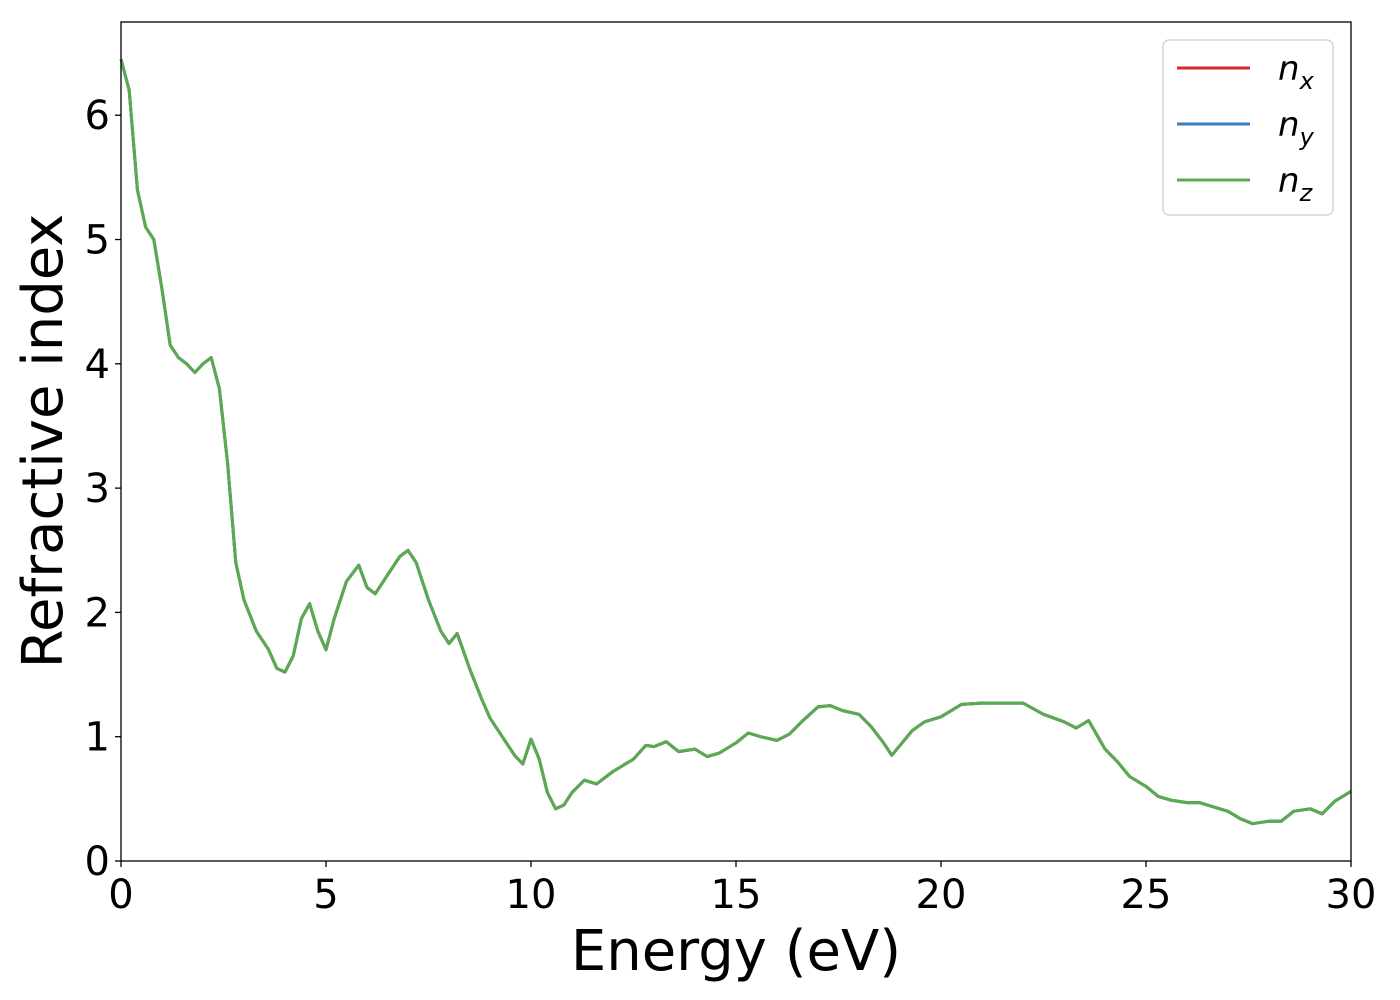 The height and width of the screenshot is (1000, 1400). I want to click on y-tick-label: 2, so click(97, 613).